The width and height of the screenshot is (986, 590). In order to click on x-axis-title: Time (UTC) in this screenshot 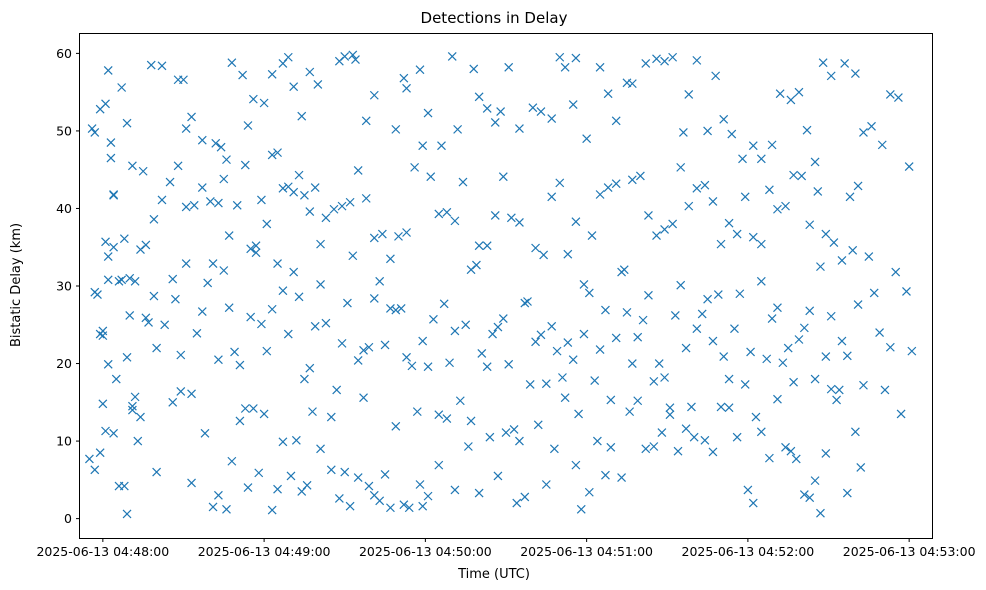, I will do `click(493, 574)`.